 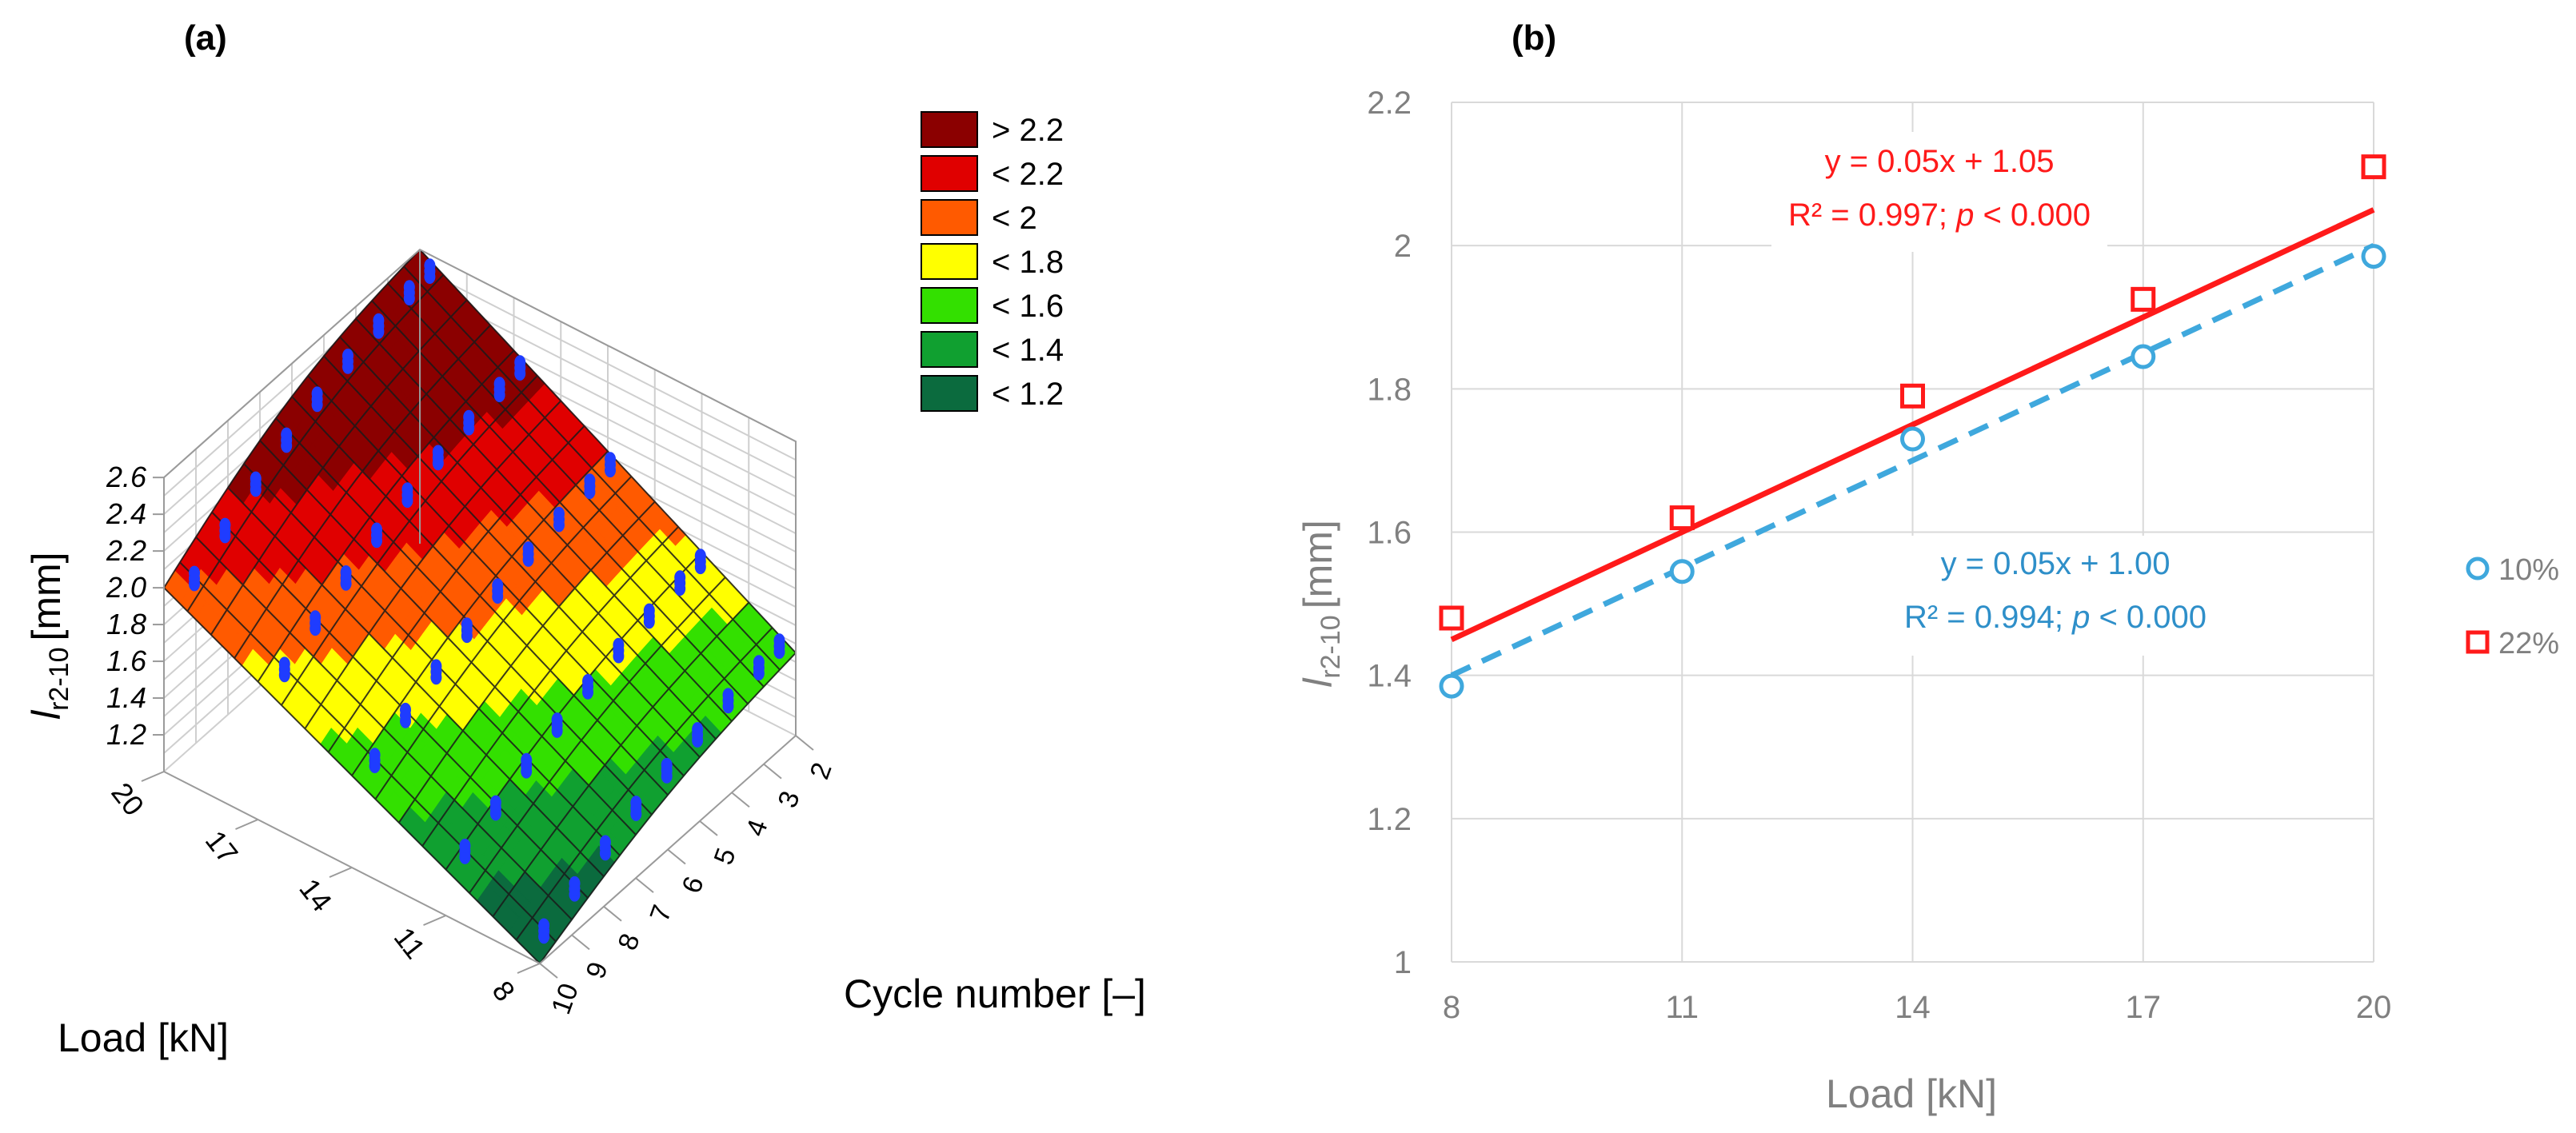 What do you see at coordinates (565, 999) in the screenshot?
I see `cycle-tick-label: 10` at bounding box center [565, 999].